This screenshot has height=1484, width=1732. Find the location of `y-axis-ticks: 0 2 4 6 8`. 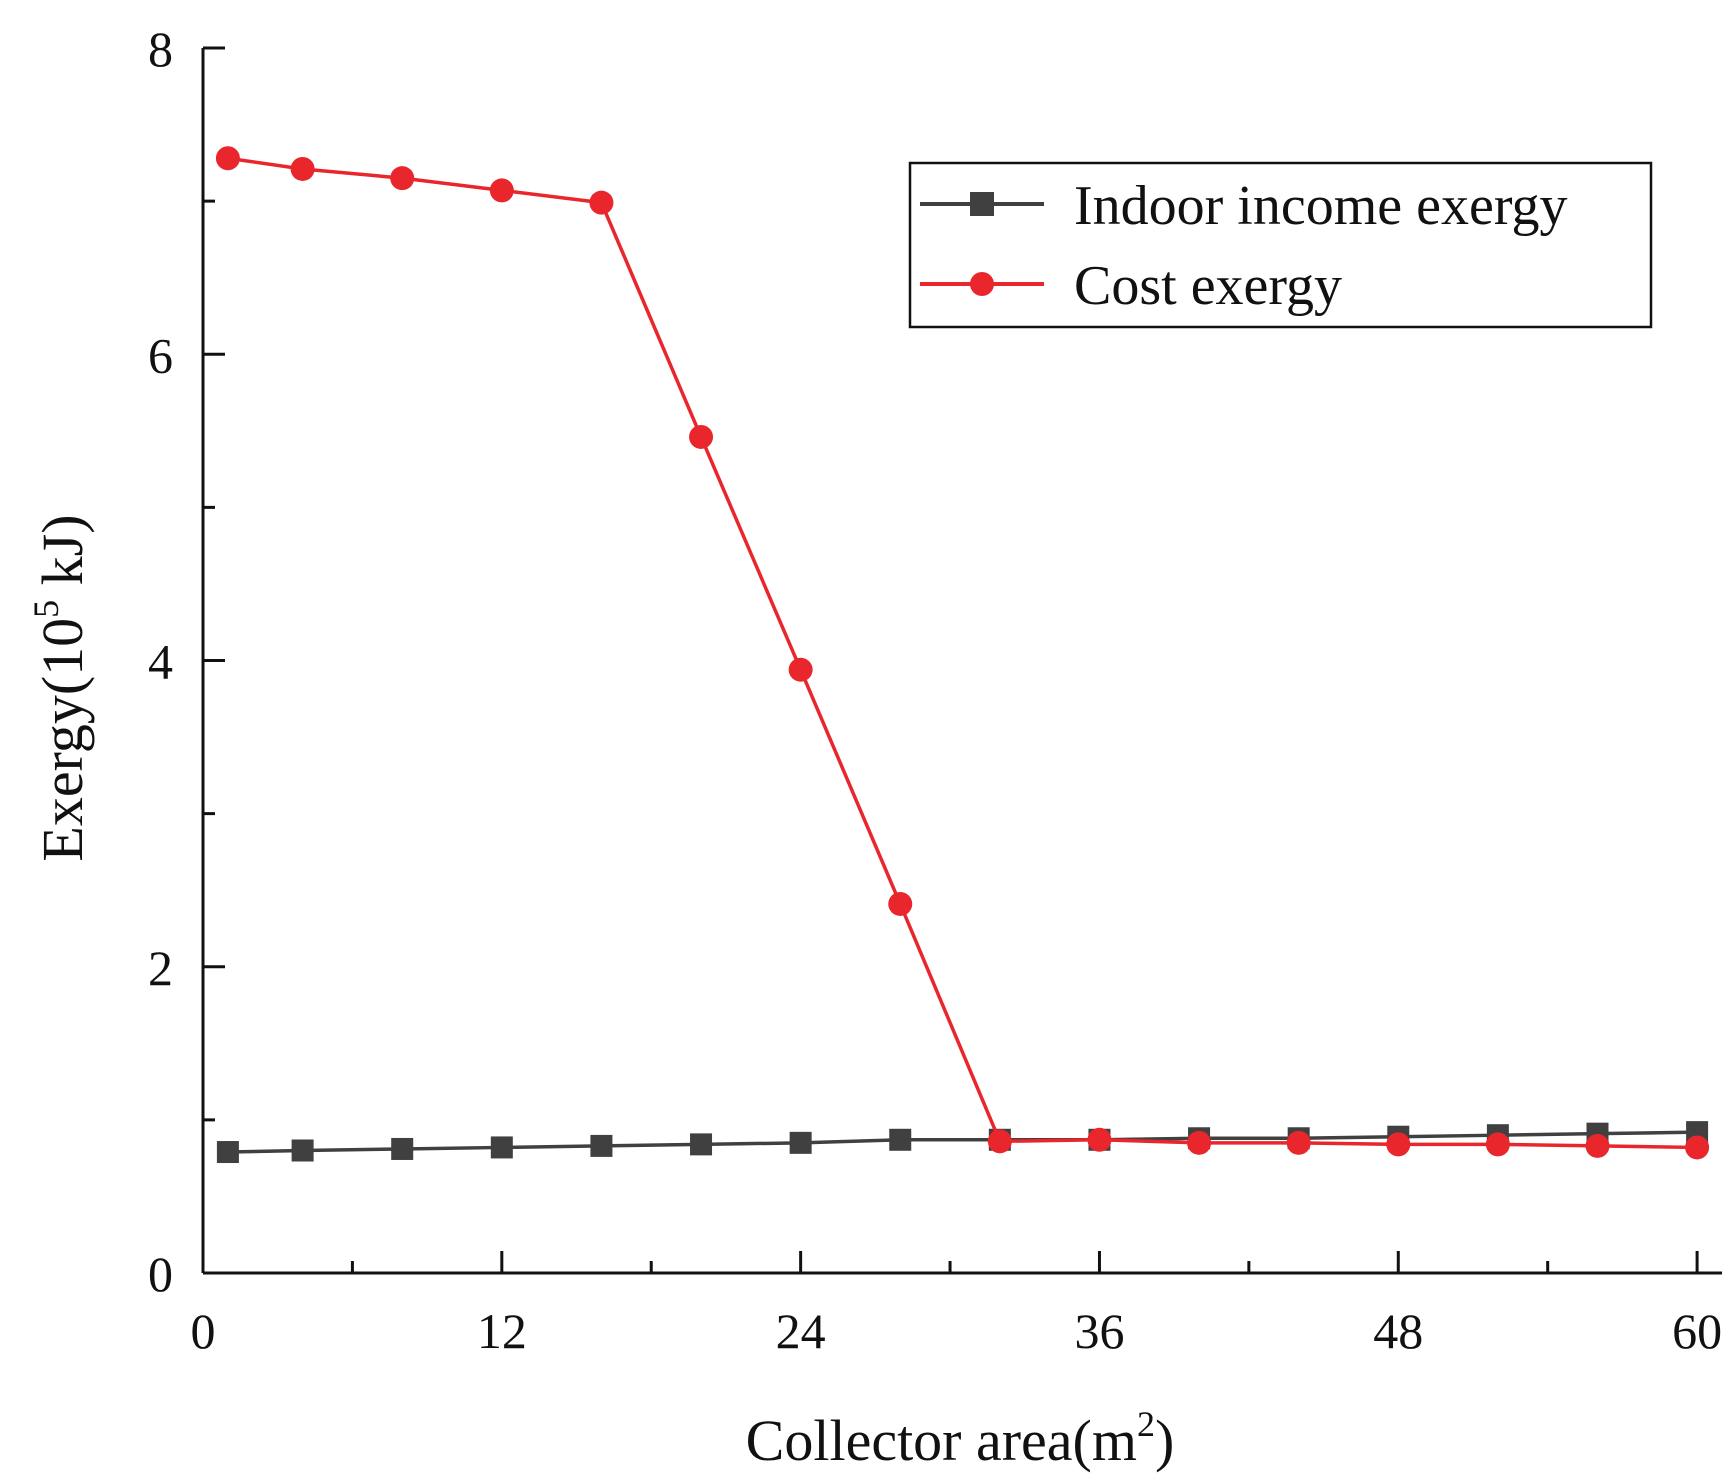

y-axis-ticks: 0 2 4 6 8 is located at coordinates (186, 661).